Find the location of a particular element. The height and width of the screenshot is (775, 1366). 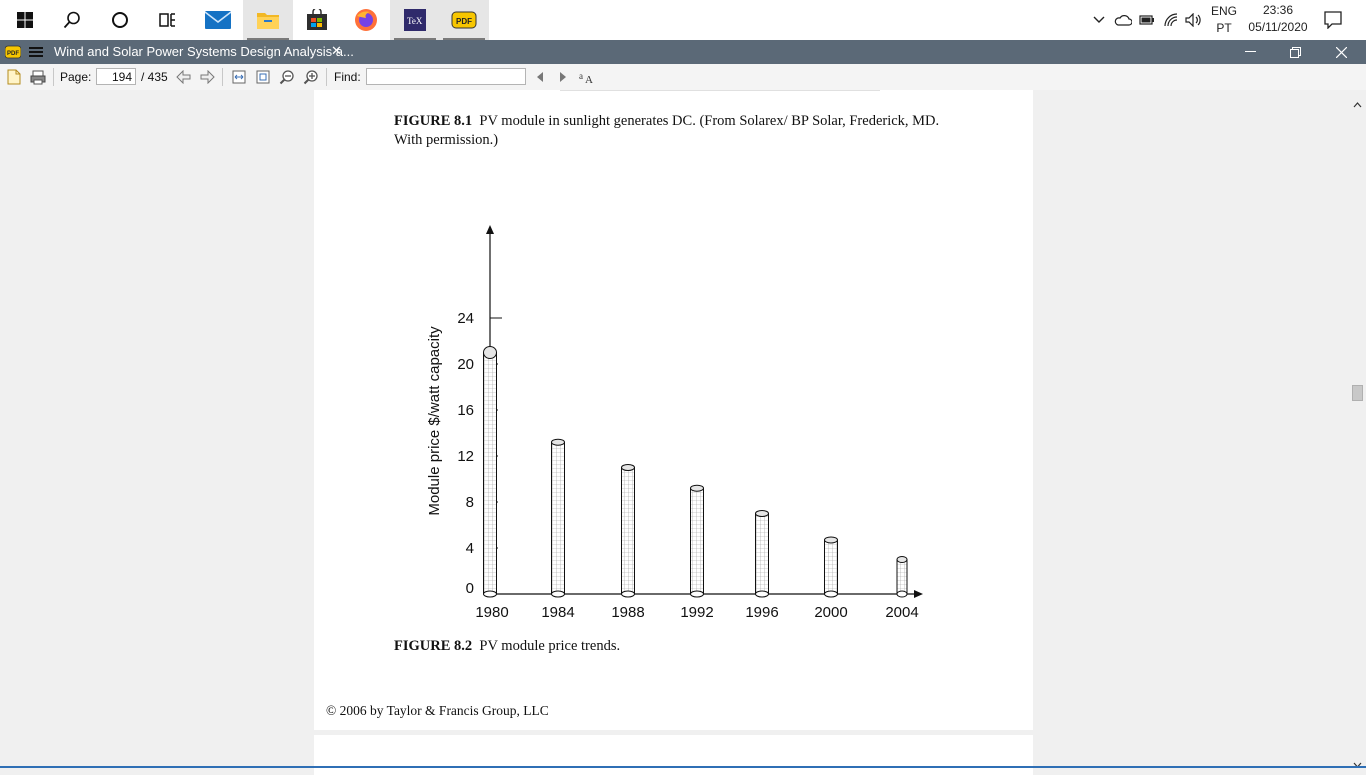

close-window-button is located at coordinates (1341, 52).